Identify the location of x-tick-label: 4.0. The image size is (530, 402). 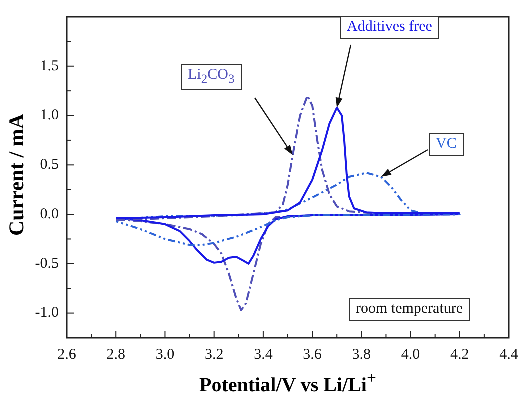
(410, 354).